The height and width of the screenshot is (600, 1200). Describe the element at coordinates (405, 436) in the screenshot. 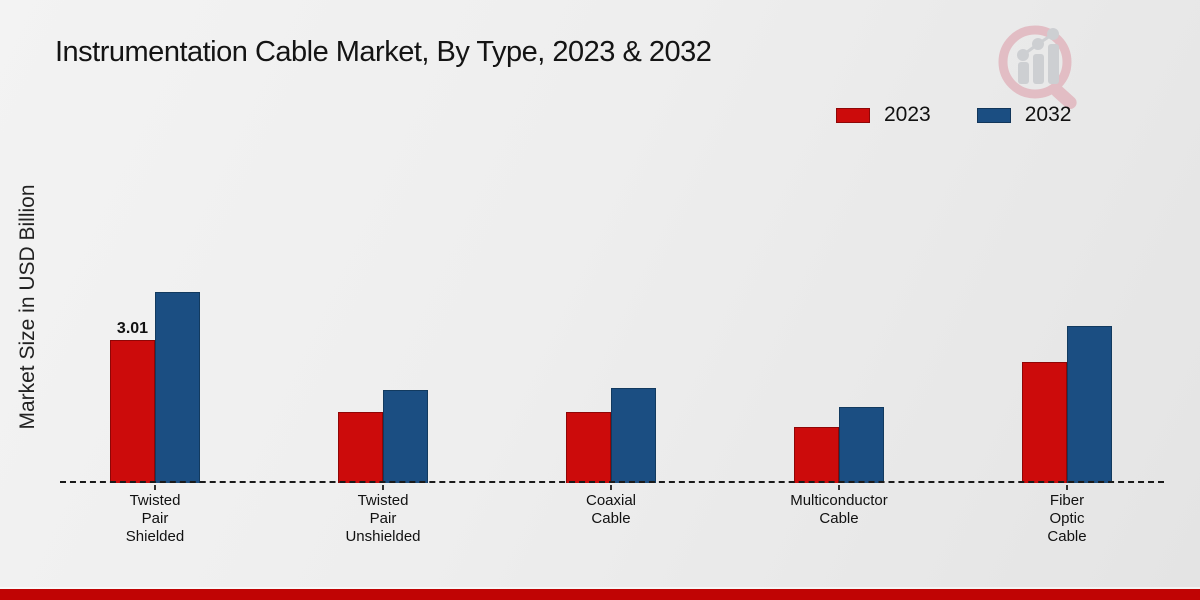

I see `bar-2032-twisted-pair-unshielded` at that location.